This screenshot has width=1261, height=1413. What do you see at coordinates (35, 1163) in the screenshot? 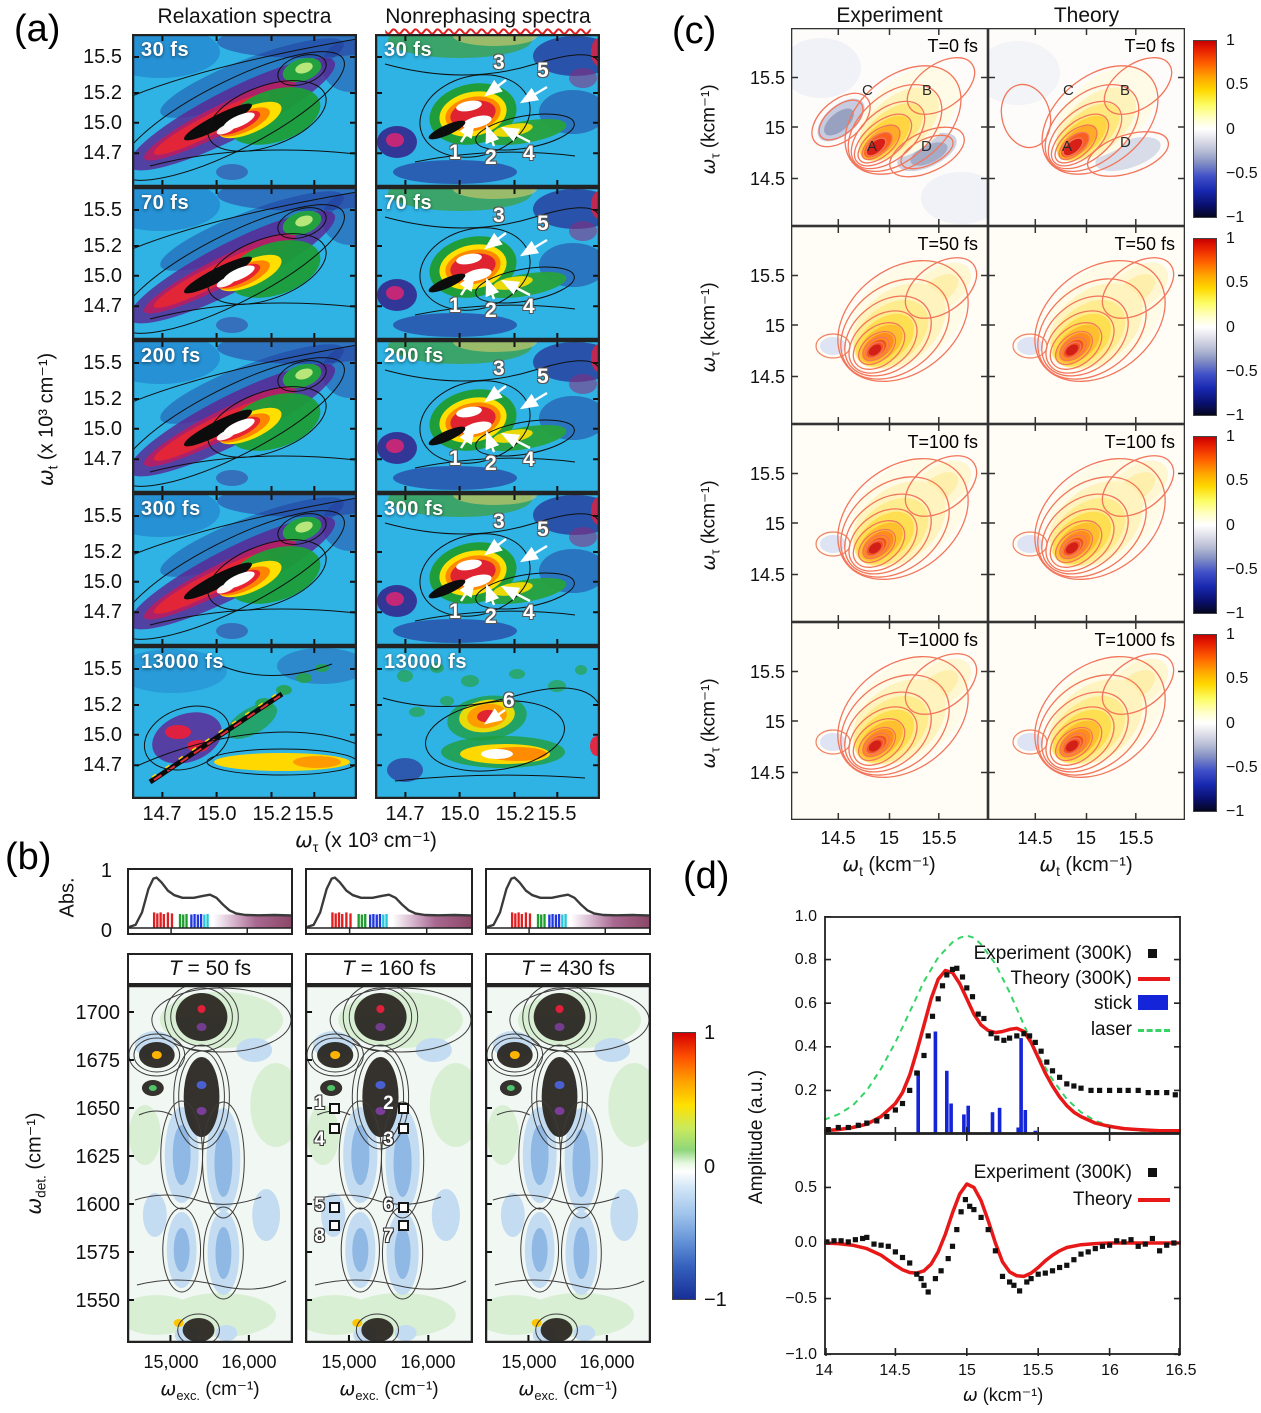
I see `b-y-axis-label: ωdet. (cm⁻¹)` at bounding box center [35, 1163].